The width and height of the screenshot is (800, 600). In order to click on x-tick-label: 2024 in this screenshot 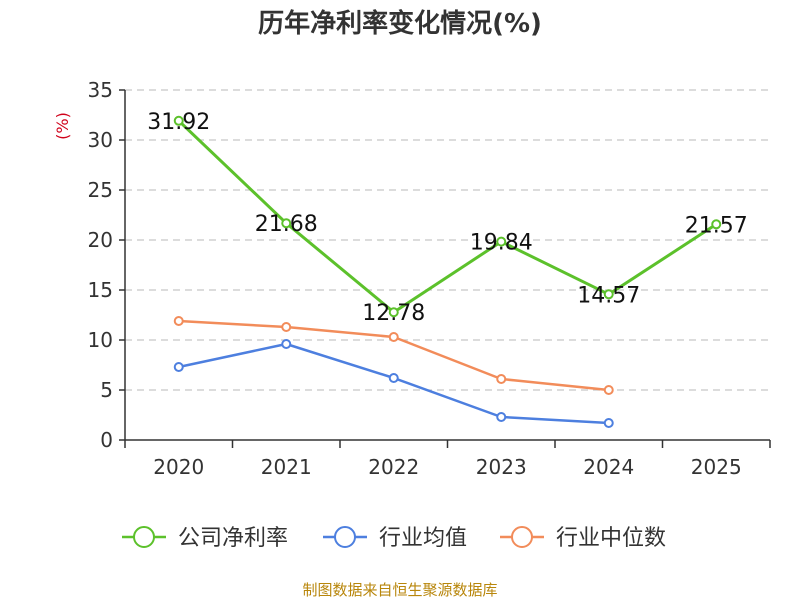, I will do `click(608, 467)`.